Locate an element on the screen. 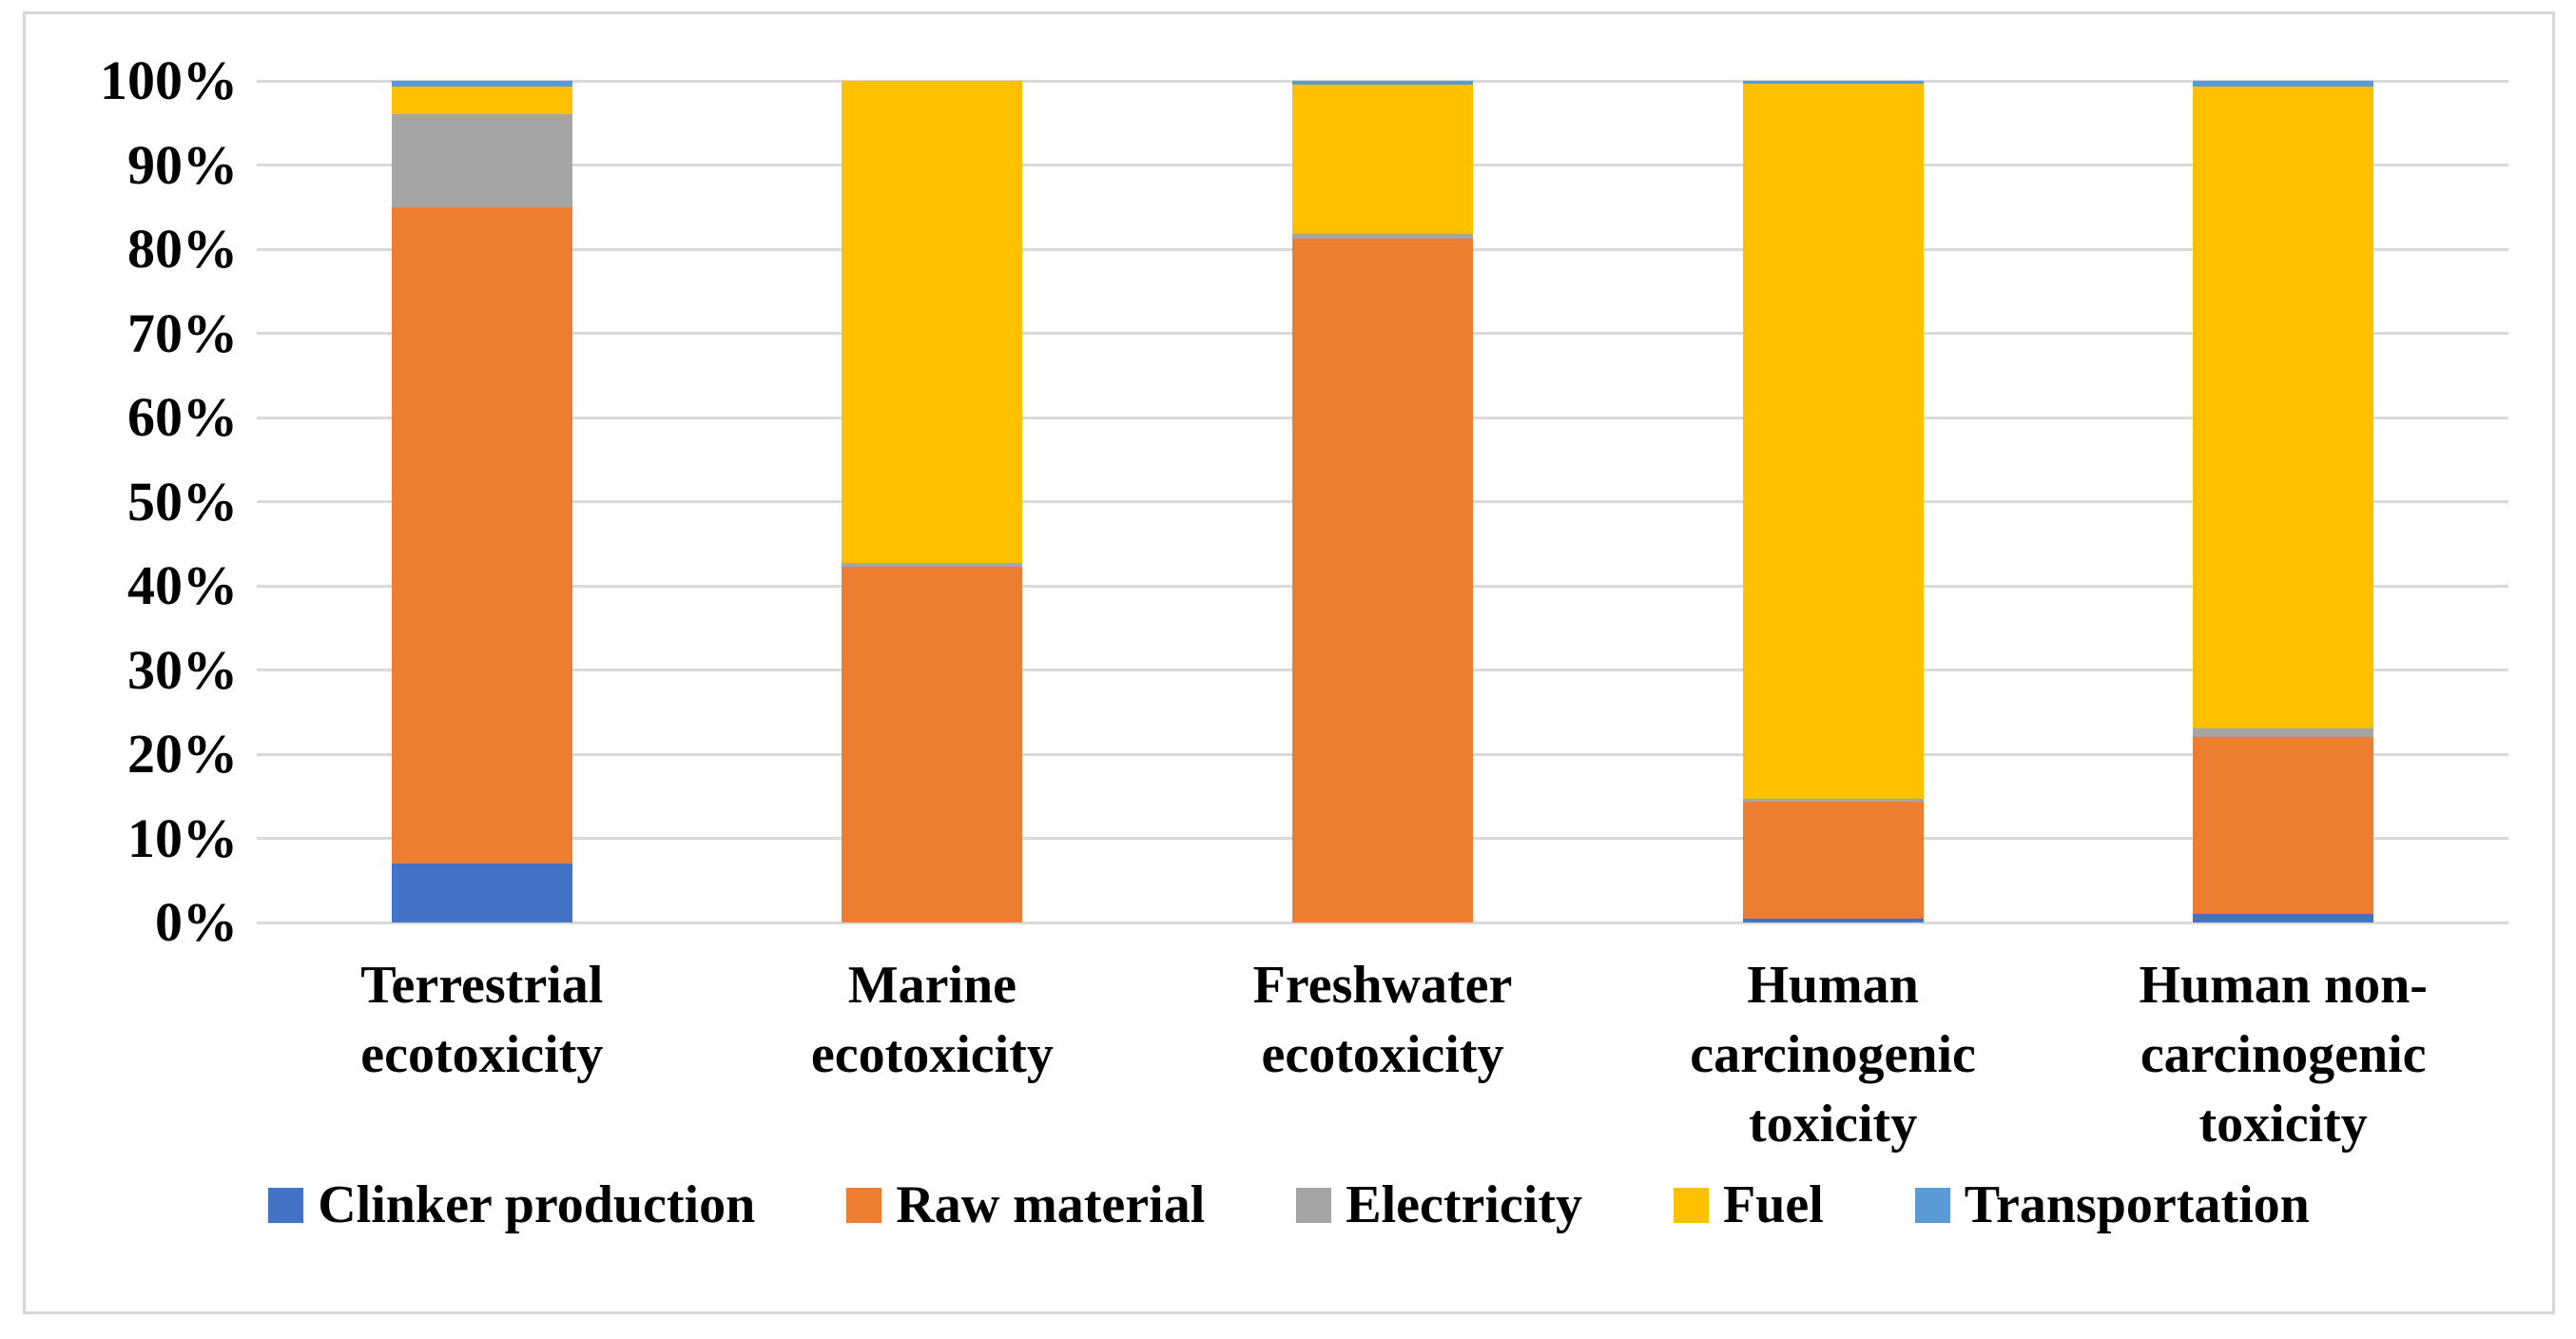  y-axis: 0% 10% 20% 30% 40% 50% 60% 70% 80% 90% 100% is located at coordinates (135, 502).